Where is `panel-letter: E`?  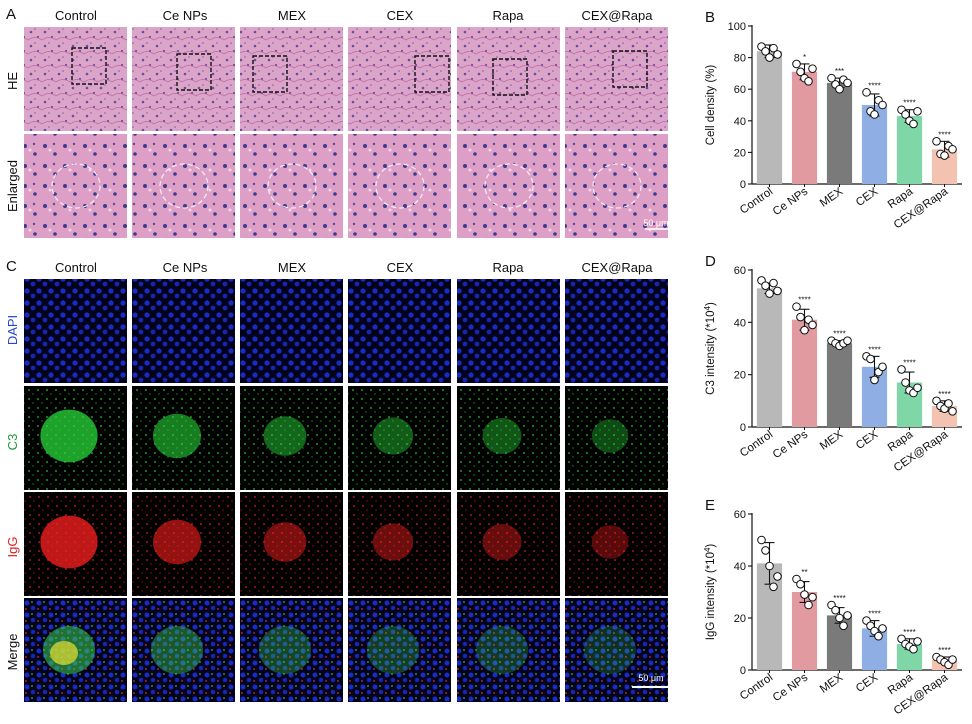
panel-letter: E is located at coordinates (710, 505).